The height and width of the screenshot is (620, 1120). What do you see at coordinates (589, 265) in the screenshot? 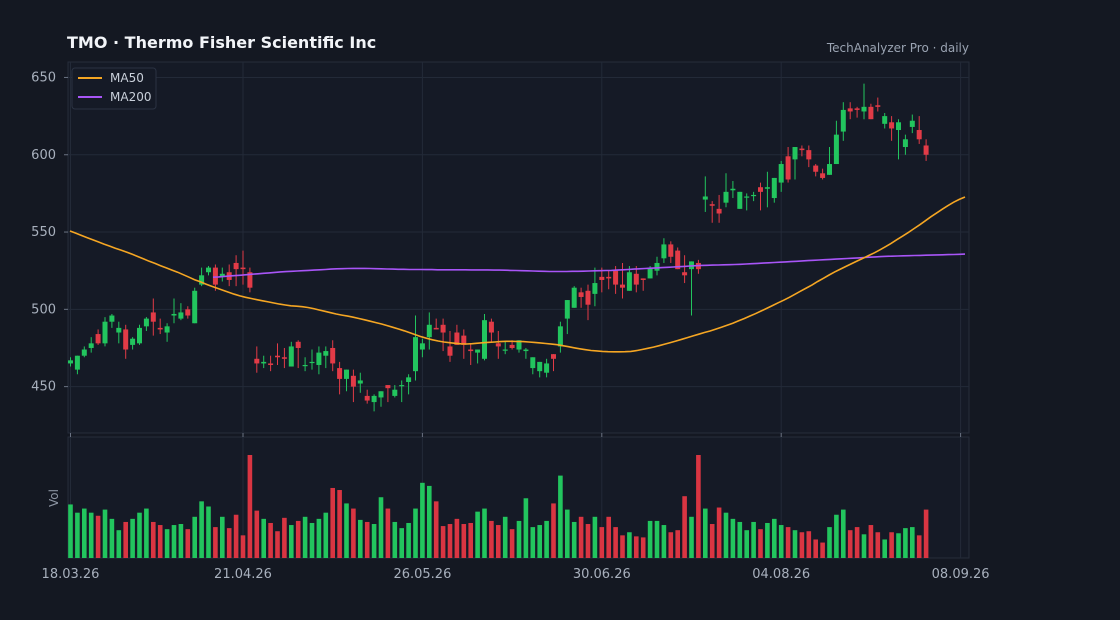
I see `ma200-line` at bounding box center [589, 265].